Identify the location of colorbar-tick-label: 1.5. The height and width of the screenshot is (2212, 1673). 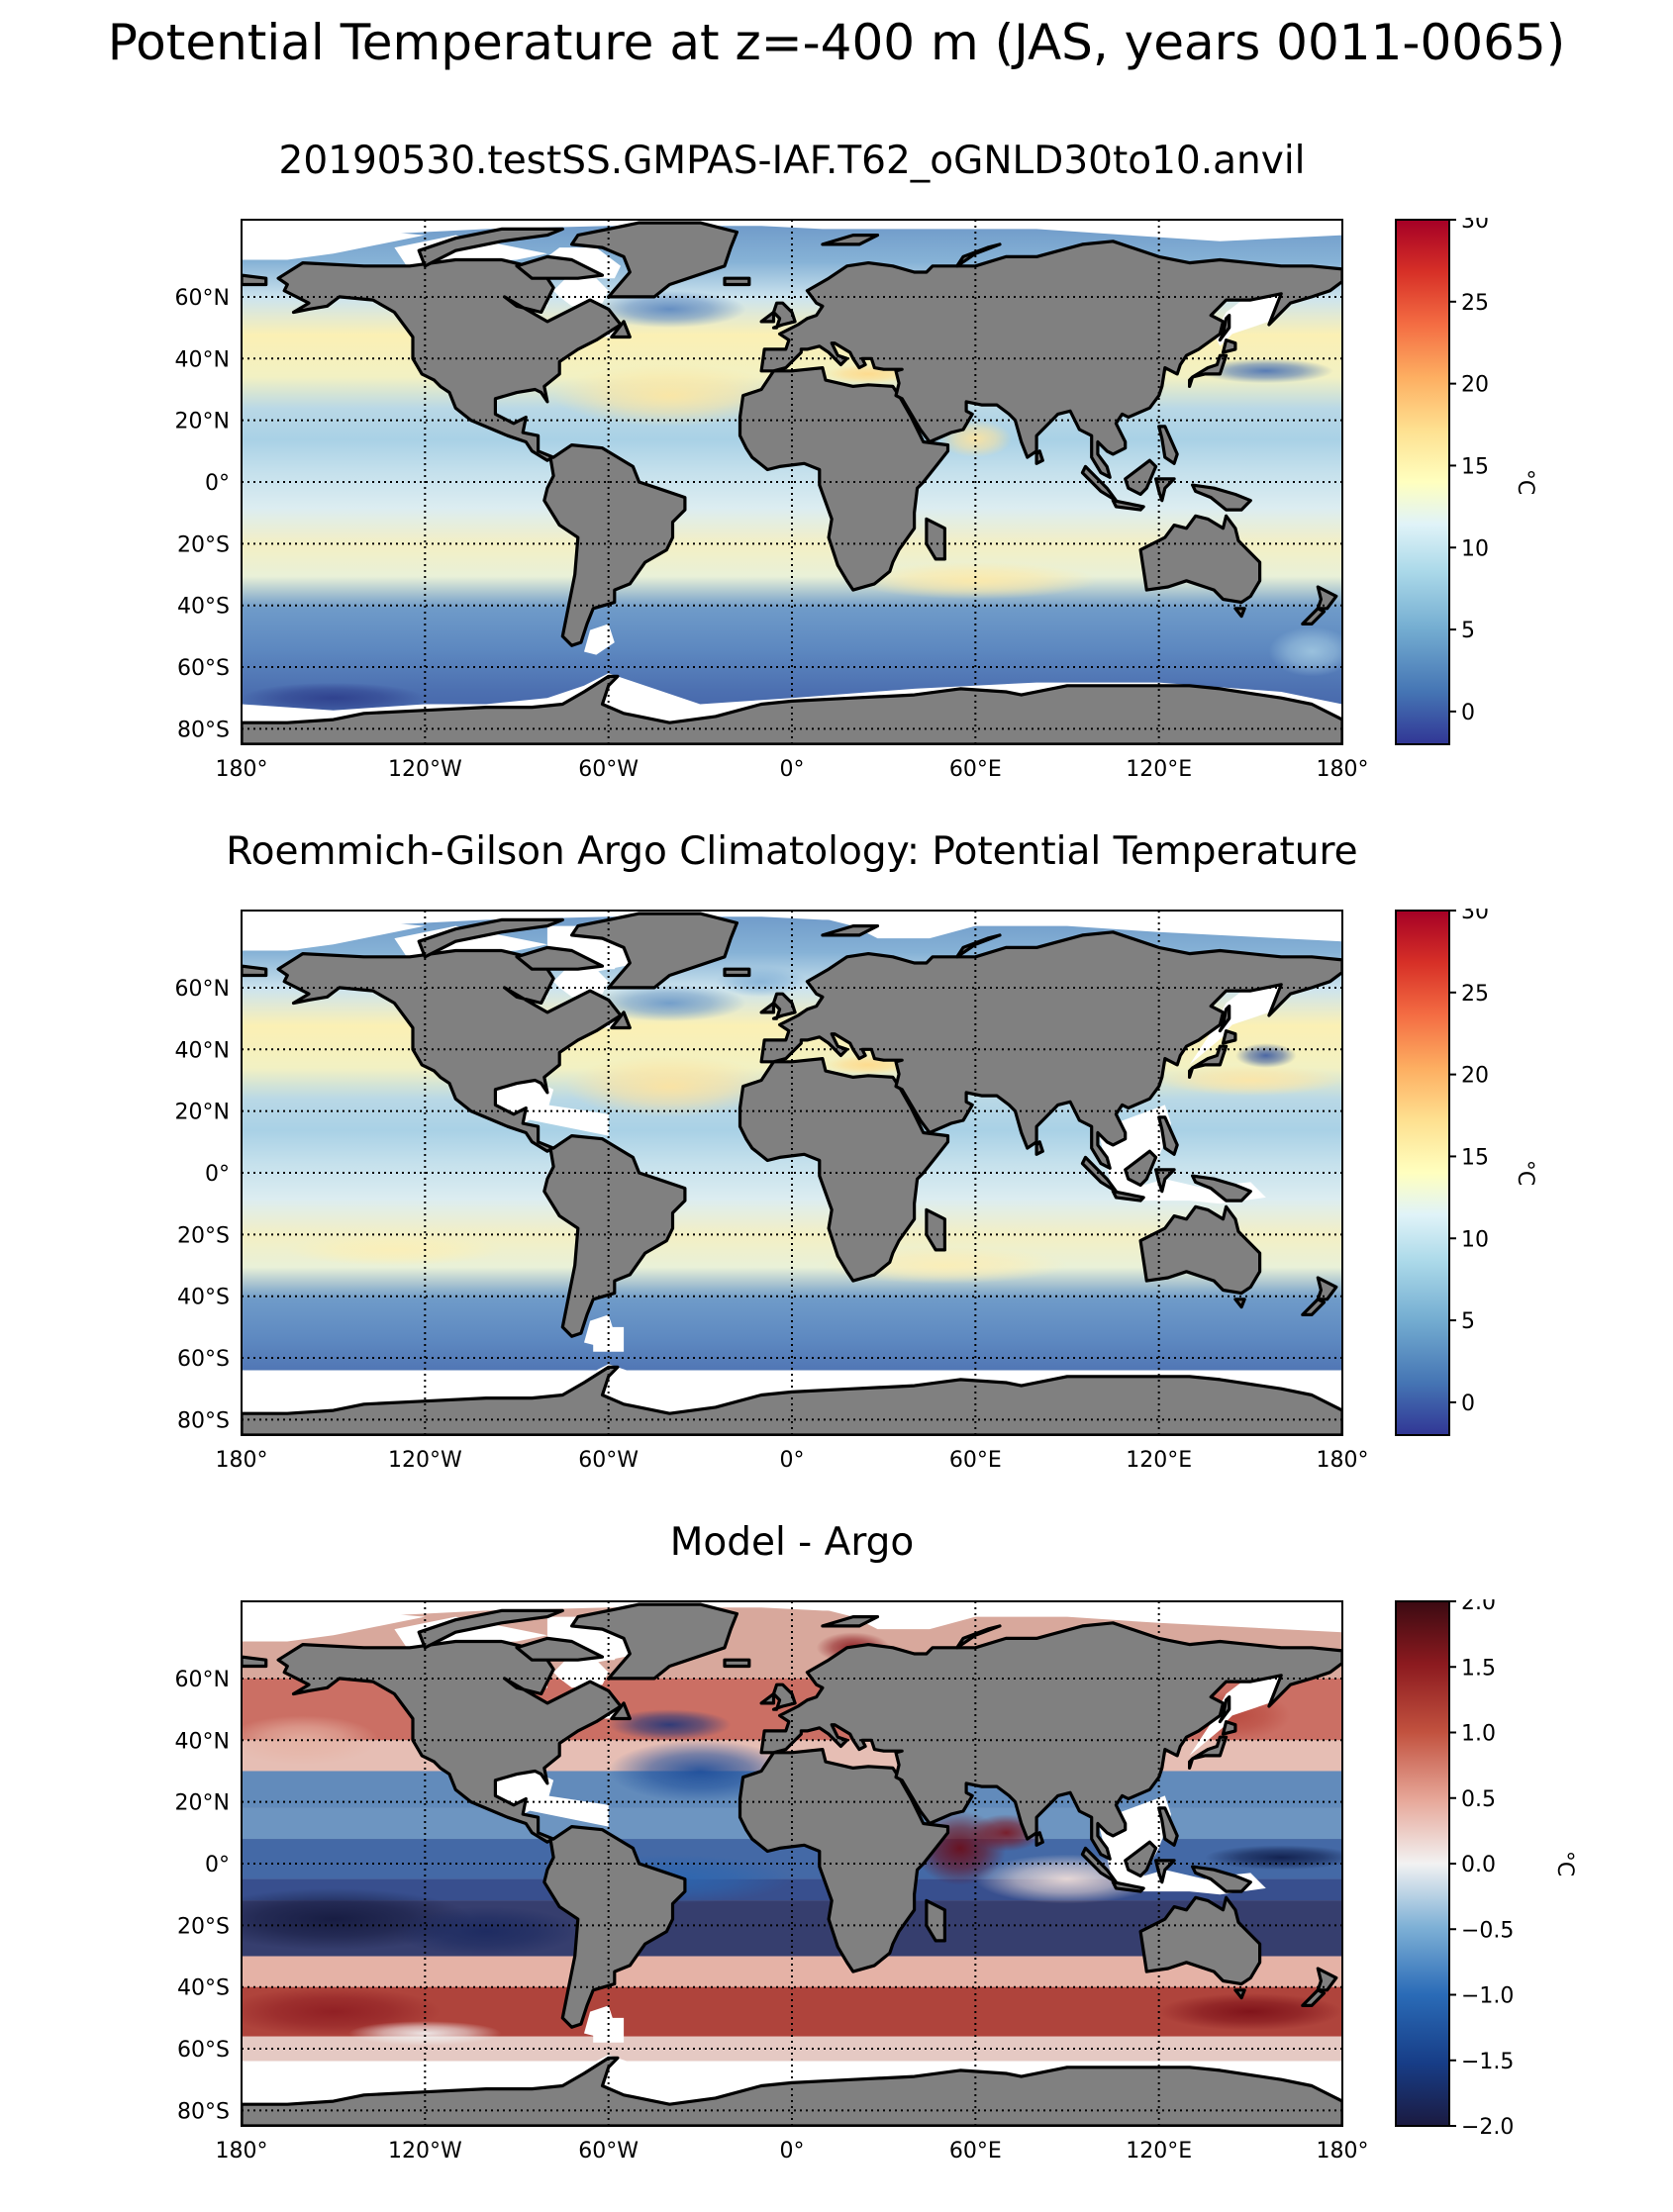
(1479, 1668).